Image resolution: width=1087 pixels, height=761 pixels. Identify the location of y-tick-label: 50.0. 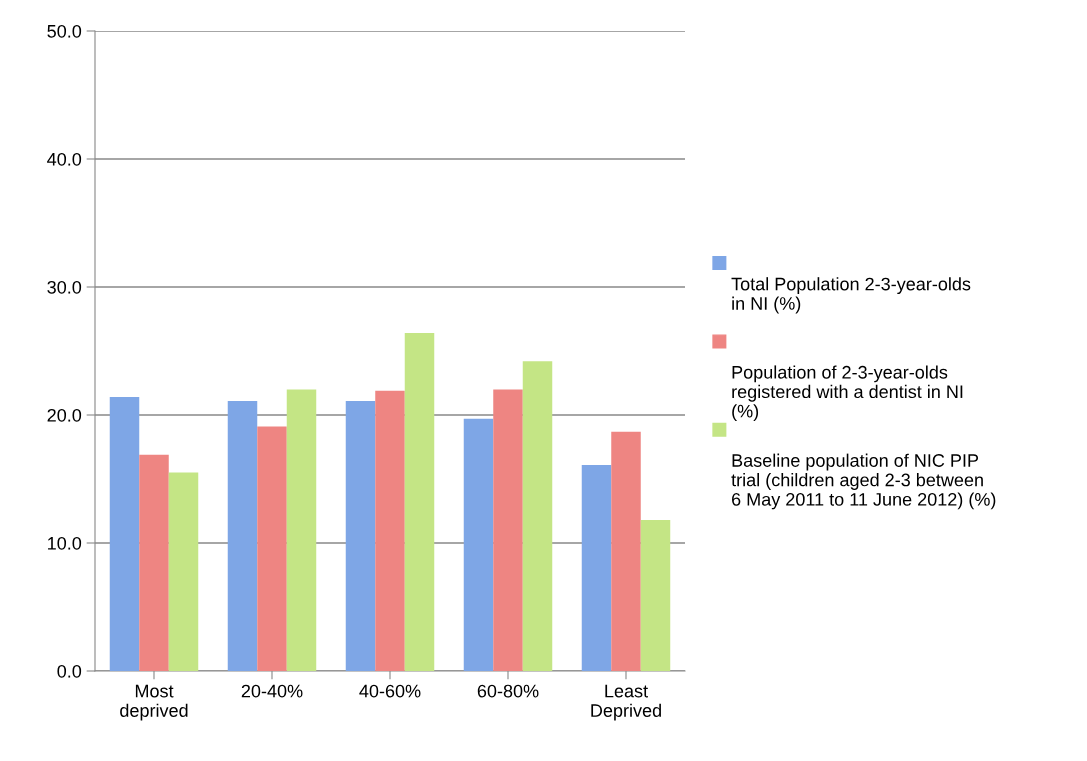
(64, 31).